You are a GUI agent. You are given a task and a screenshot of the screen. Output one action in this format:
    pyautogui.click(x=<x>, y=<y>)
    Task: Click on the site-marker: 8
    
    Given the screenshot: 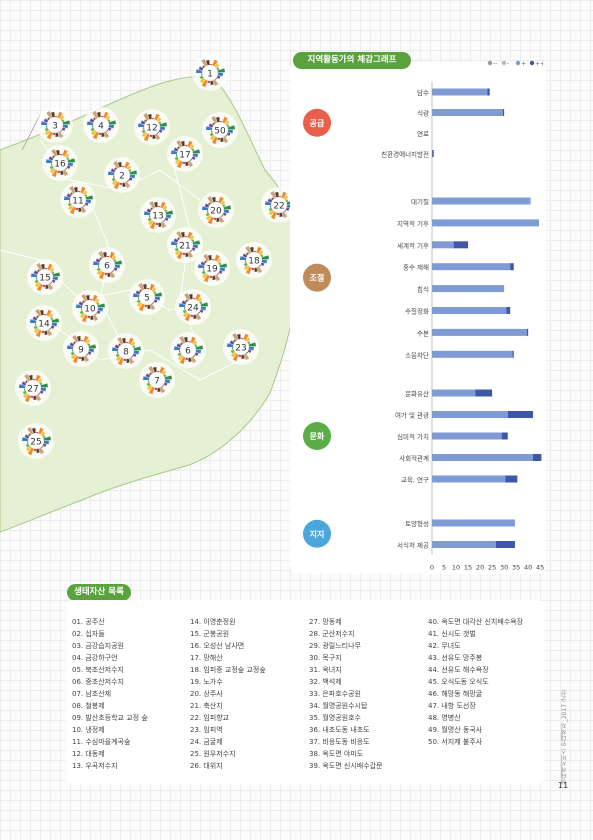 What is the action you would take?
    pyautogui.click(x=126, y=351)
    